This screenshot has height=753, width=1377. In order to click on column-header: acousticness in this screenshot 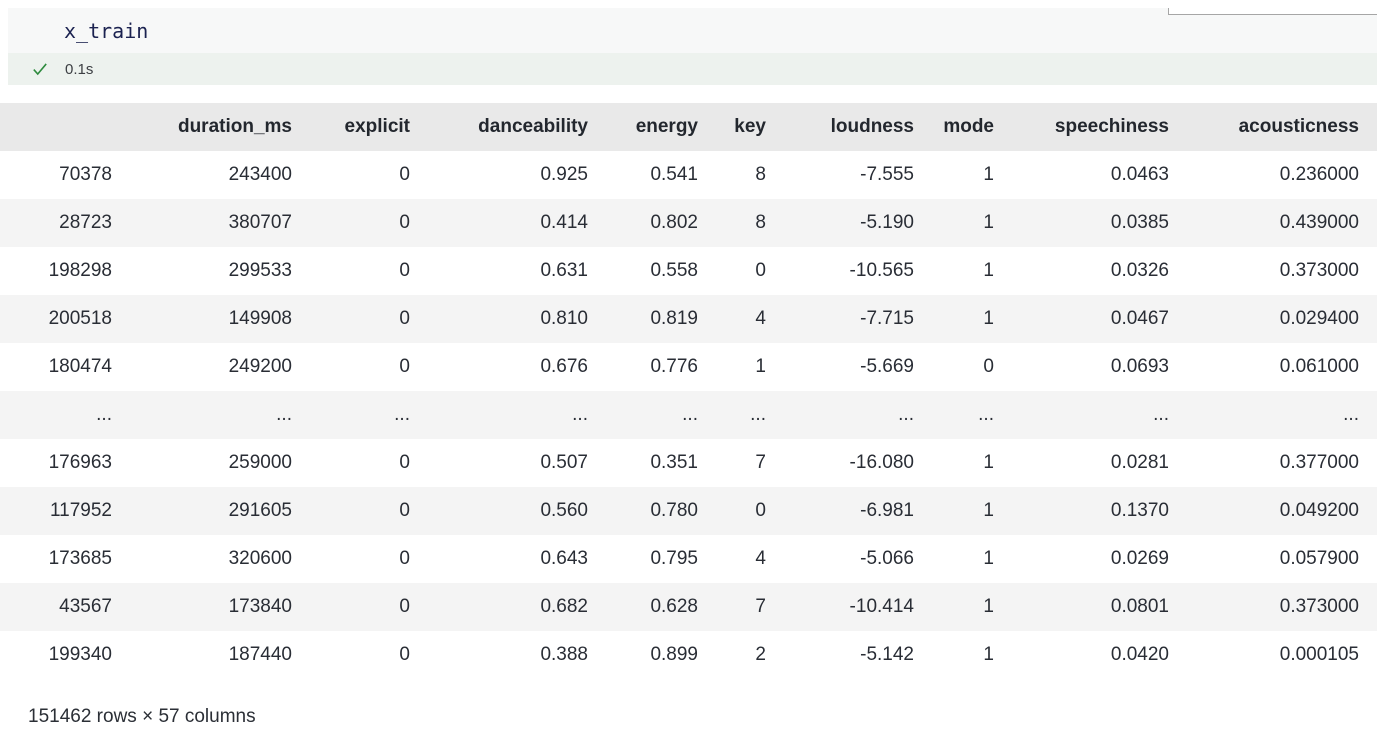, I will do `click(1282, 127)`.